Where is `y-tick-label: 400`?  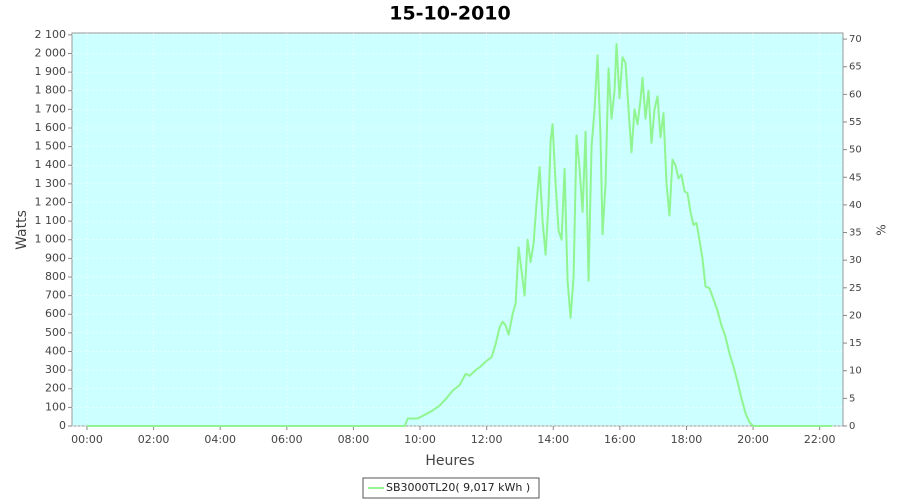
y-tick-label: 400 is located at coordinates (55, 350).